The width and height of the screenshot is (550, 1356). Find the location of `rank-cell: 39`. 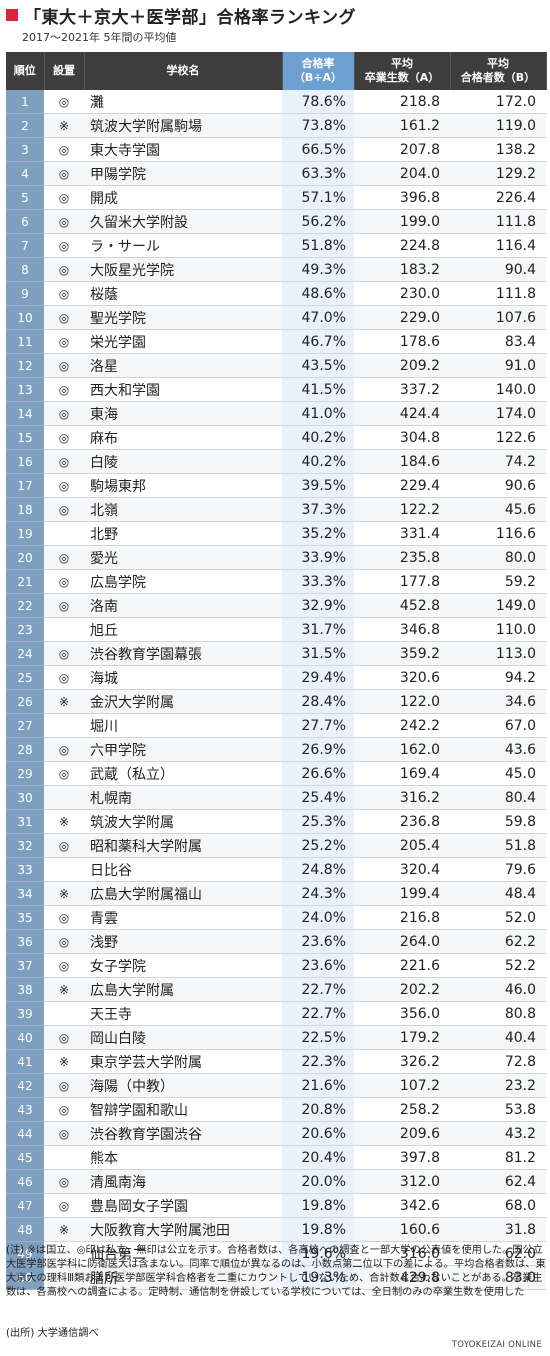

rank-cell: 39 is located at coordinates (25, 1013).